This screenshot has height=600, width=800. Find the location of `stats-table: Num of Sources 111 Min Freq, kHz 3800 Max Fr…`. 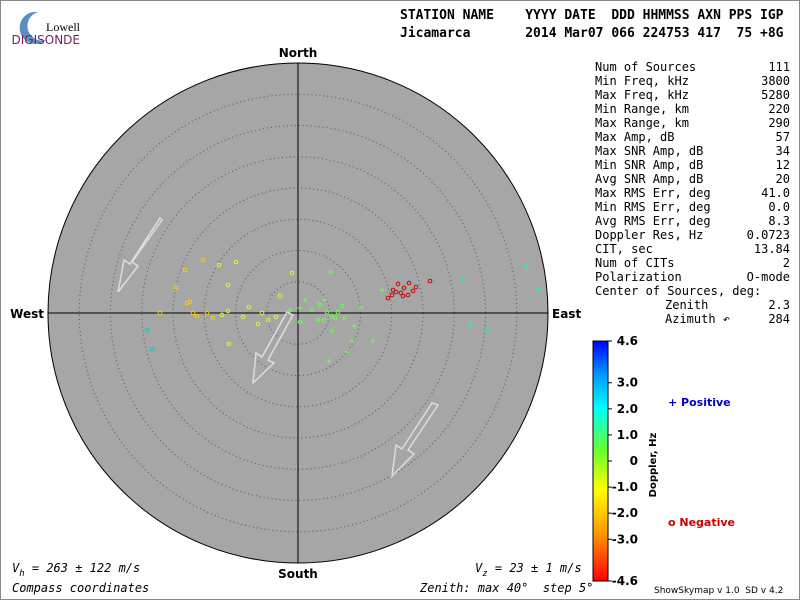

stats-table: Num of Sources 111 Min Freq, kHz 3800 Max Fr… is located at coordinates (692, 193).